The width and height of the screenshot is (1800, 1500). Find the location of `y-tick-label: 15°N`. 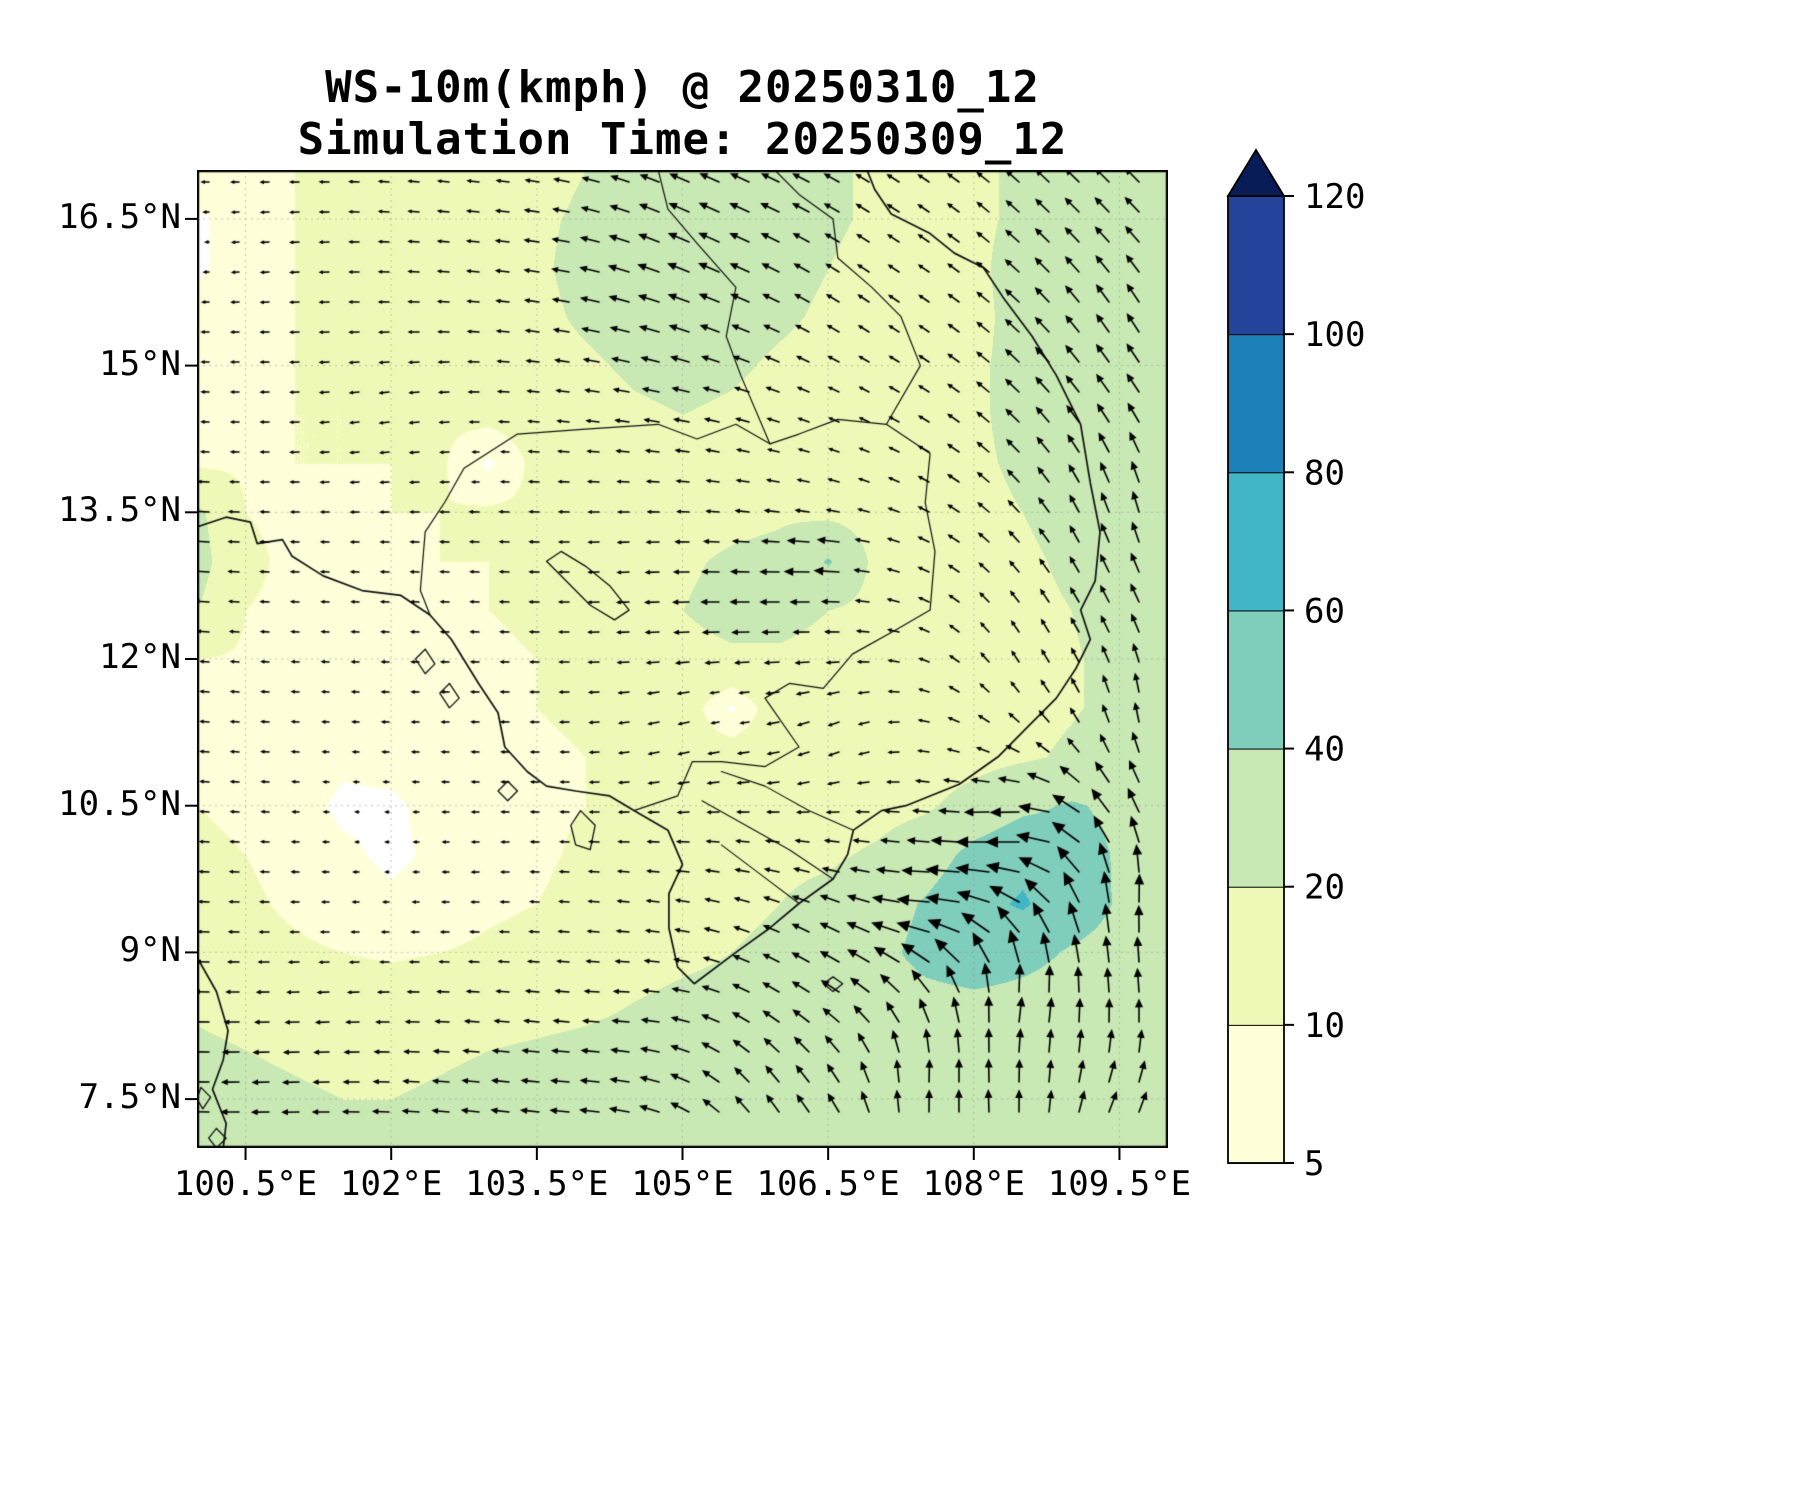

y-tick-label: 15°N is located at coordinates (140, 363).